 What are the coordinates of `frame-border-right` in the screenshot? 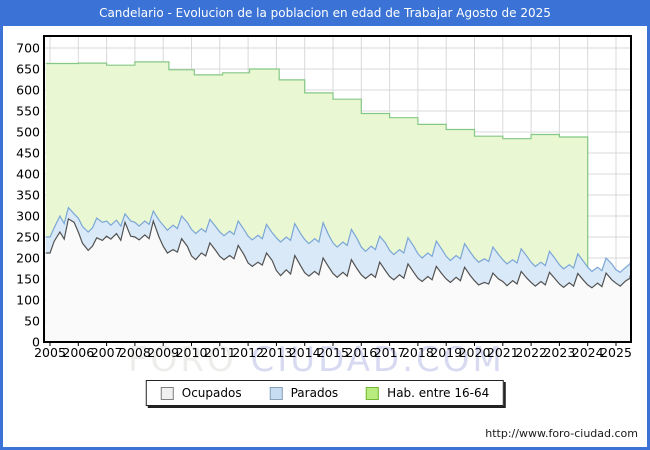 It's located at (648, 238).